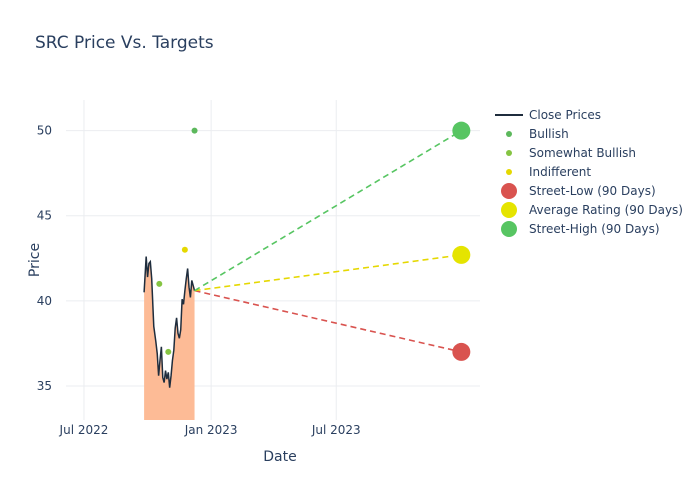 This screenshot has height=500, width=700. I want to click on area-layer, so click(169, 338).